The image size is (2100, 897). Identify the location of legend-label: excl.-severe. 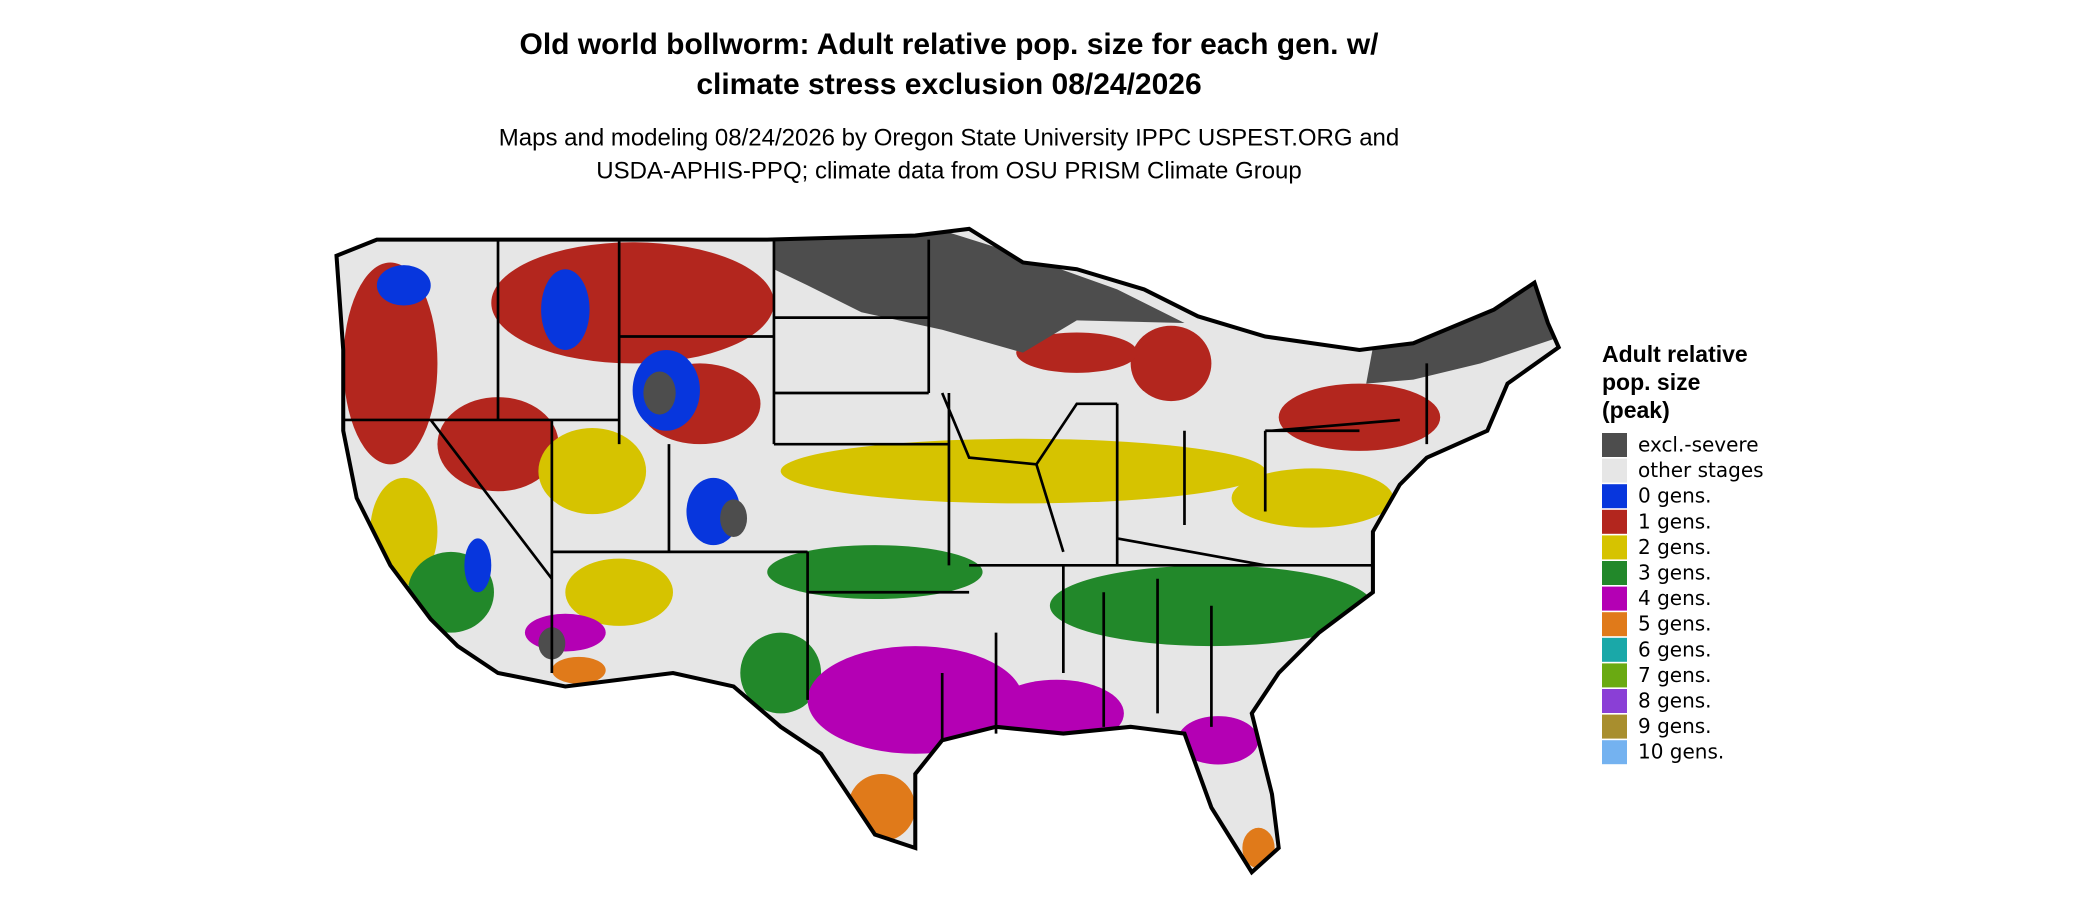
(1698, 445).